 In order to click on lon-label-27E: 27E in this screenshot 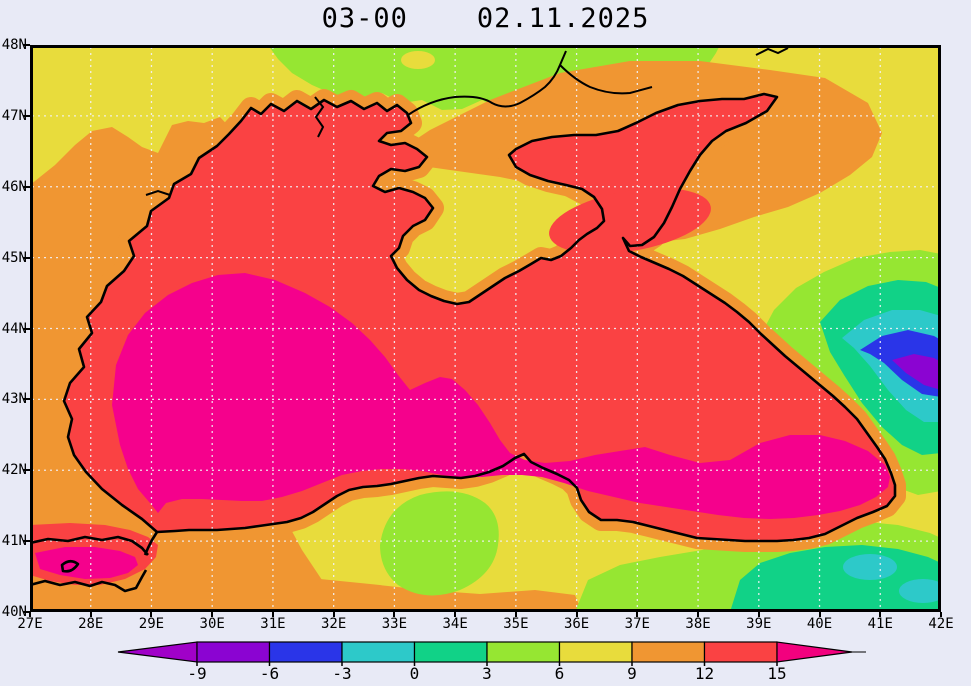, I will do `click(30, 624)`.